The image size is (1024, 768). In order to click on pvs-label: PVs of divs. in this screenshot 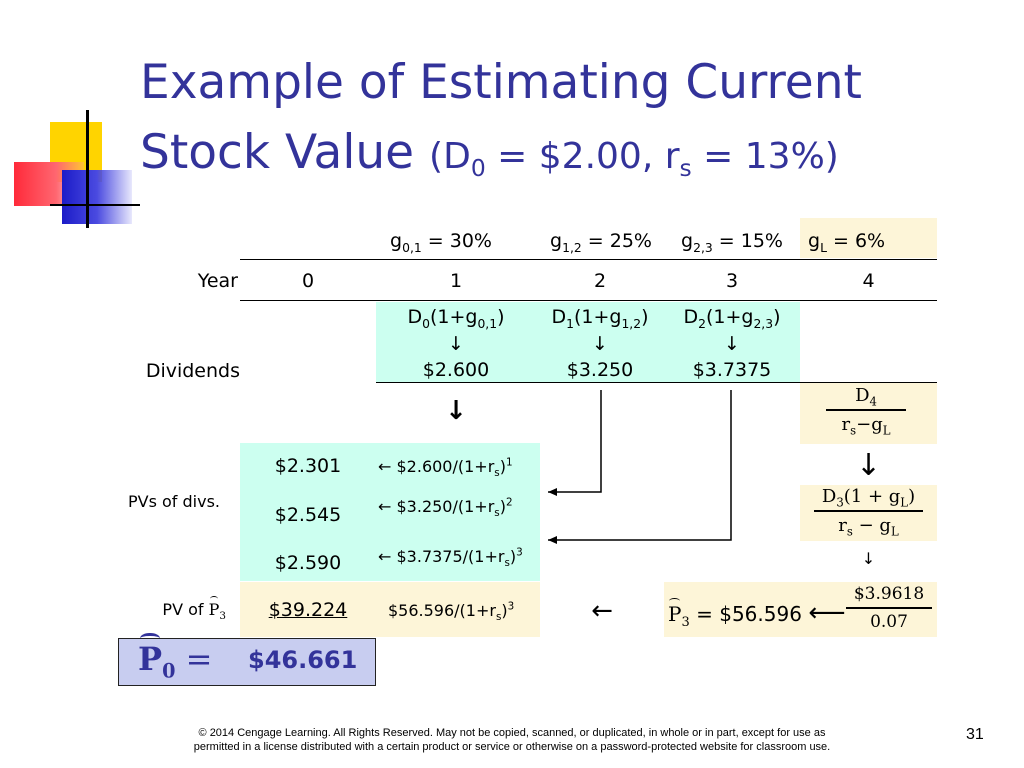, I will do `click(173, 501)`.